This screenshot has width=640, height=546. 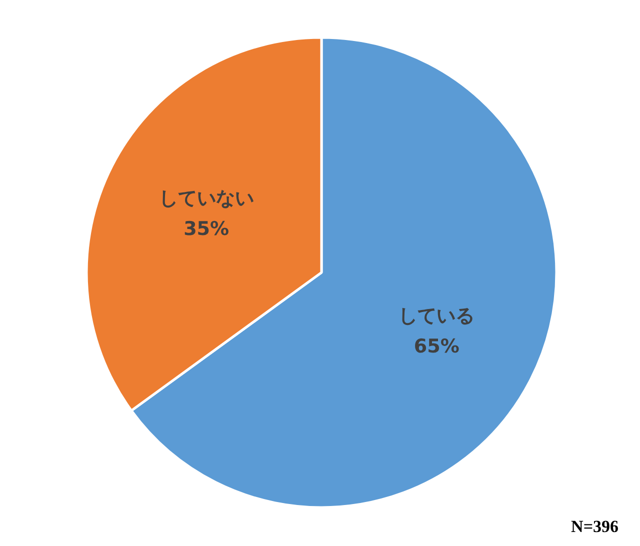 What do you see at coordinates (207, 229) in the screenshot?
I see `data-label: 35%` at bounding box center [207, 229].